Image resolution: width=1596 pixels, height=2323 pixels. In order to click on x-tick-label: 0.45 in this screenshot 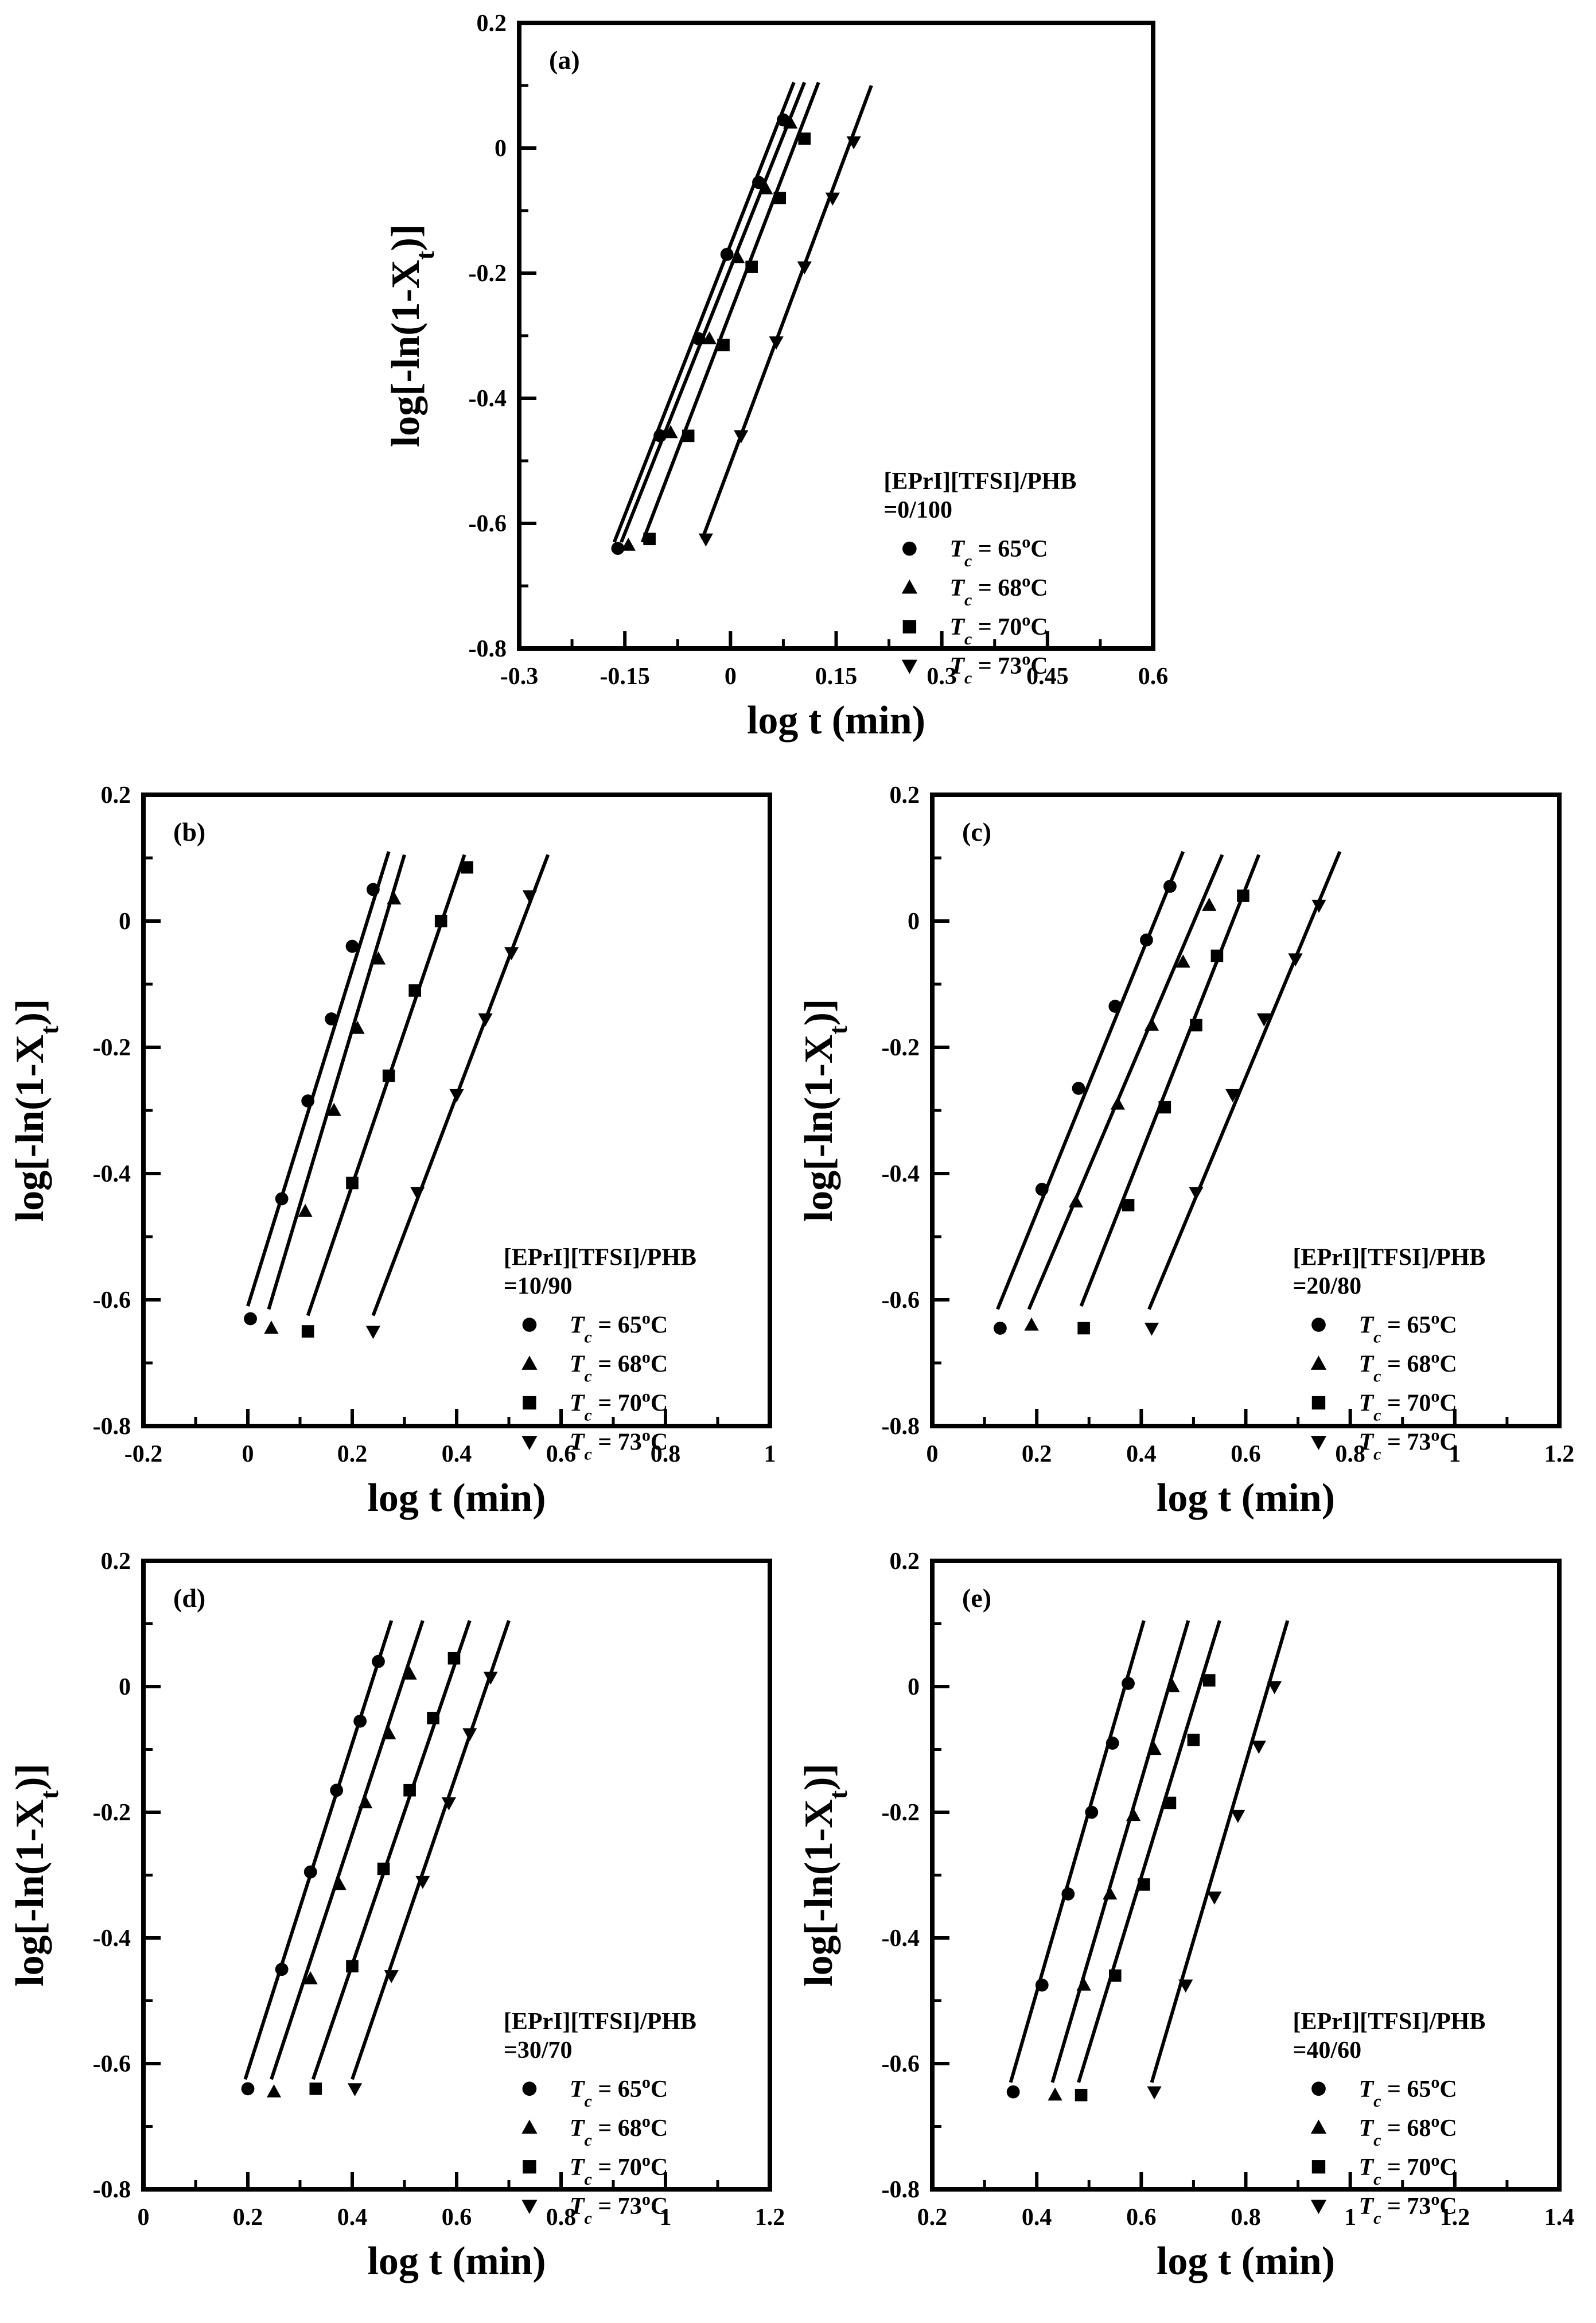, I will do `click(1047, 676)`.